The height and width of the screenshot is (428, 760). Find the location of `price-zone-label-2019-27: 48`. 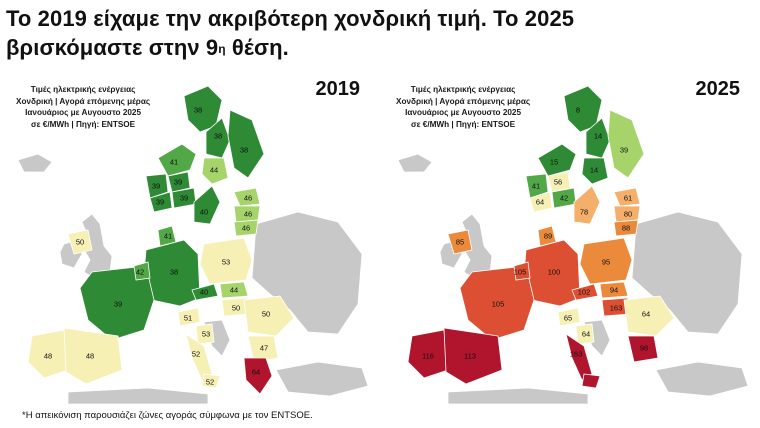

price-zone-label-2019-27: 48 is located at coordinates (90, 356).